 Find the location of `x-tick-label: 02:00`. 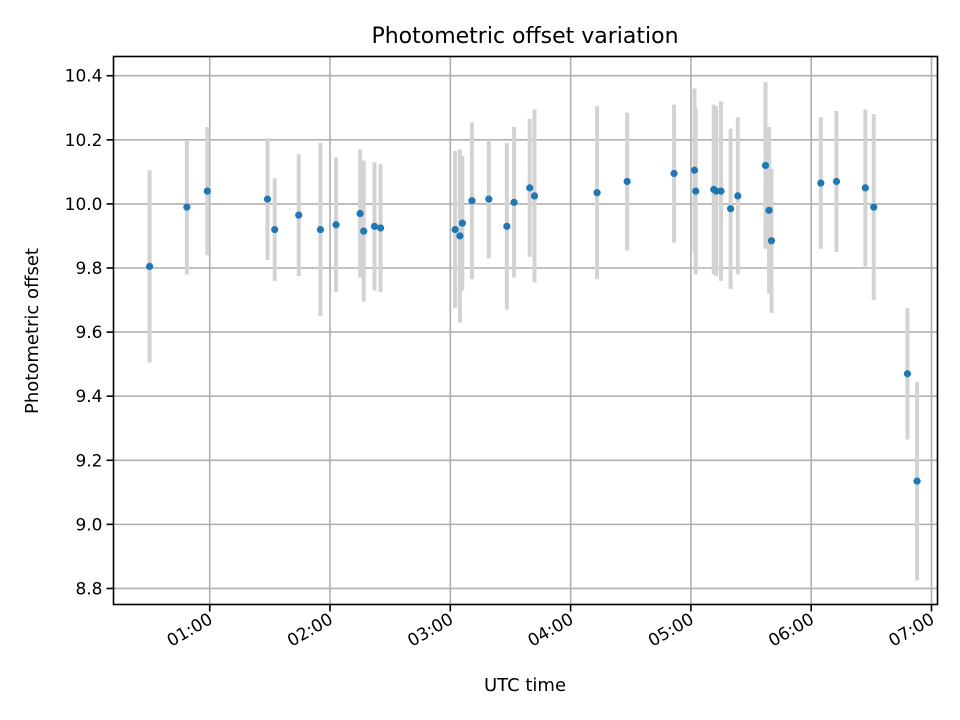

x-tick-label: 02:00 is located at coordinates (310, 631).